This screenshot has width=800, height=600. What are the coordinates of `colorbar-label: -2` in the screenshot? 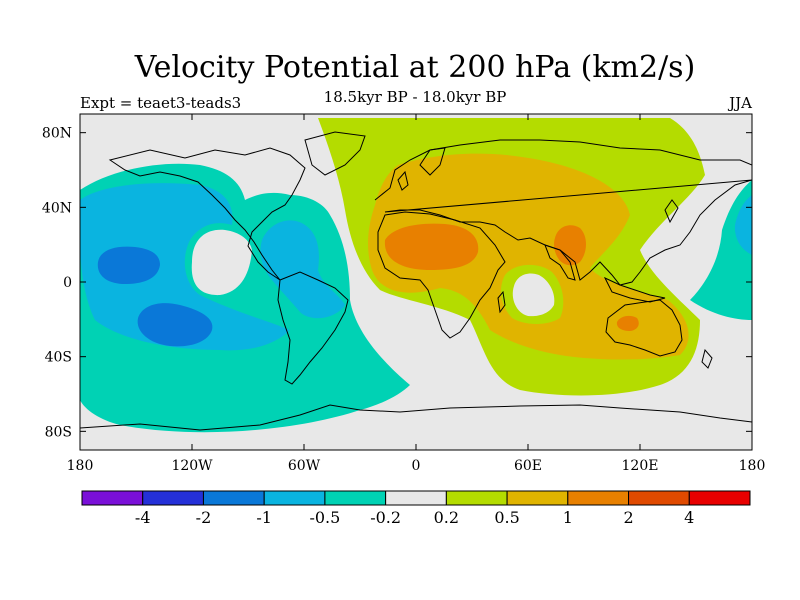 It's located at (204, 517).